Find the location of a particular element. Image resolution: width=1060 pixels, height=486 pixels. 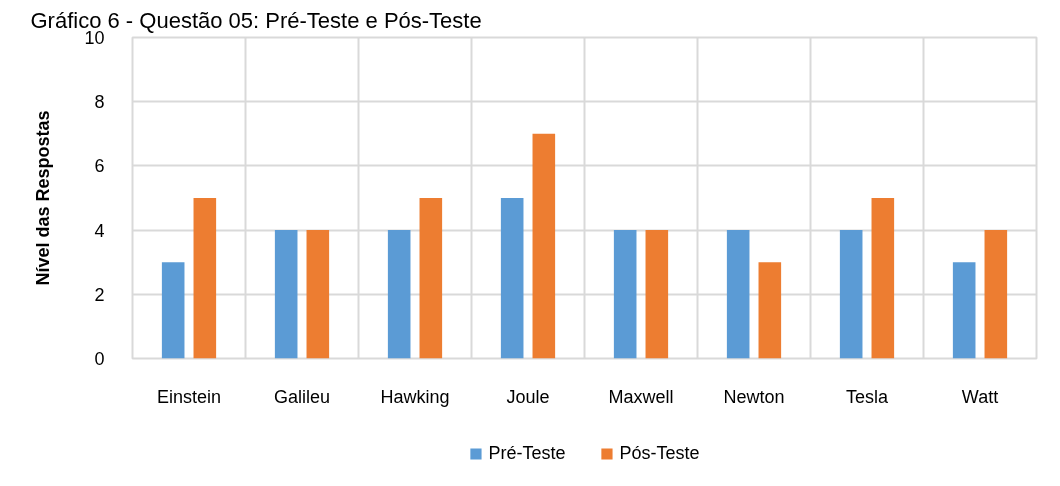

x-tick-label: Maxwell is located at coordinates (641, 396).